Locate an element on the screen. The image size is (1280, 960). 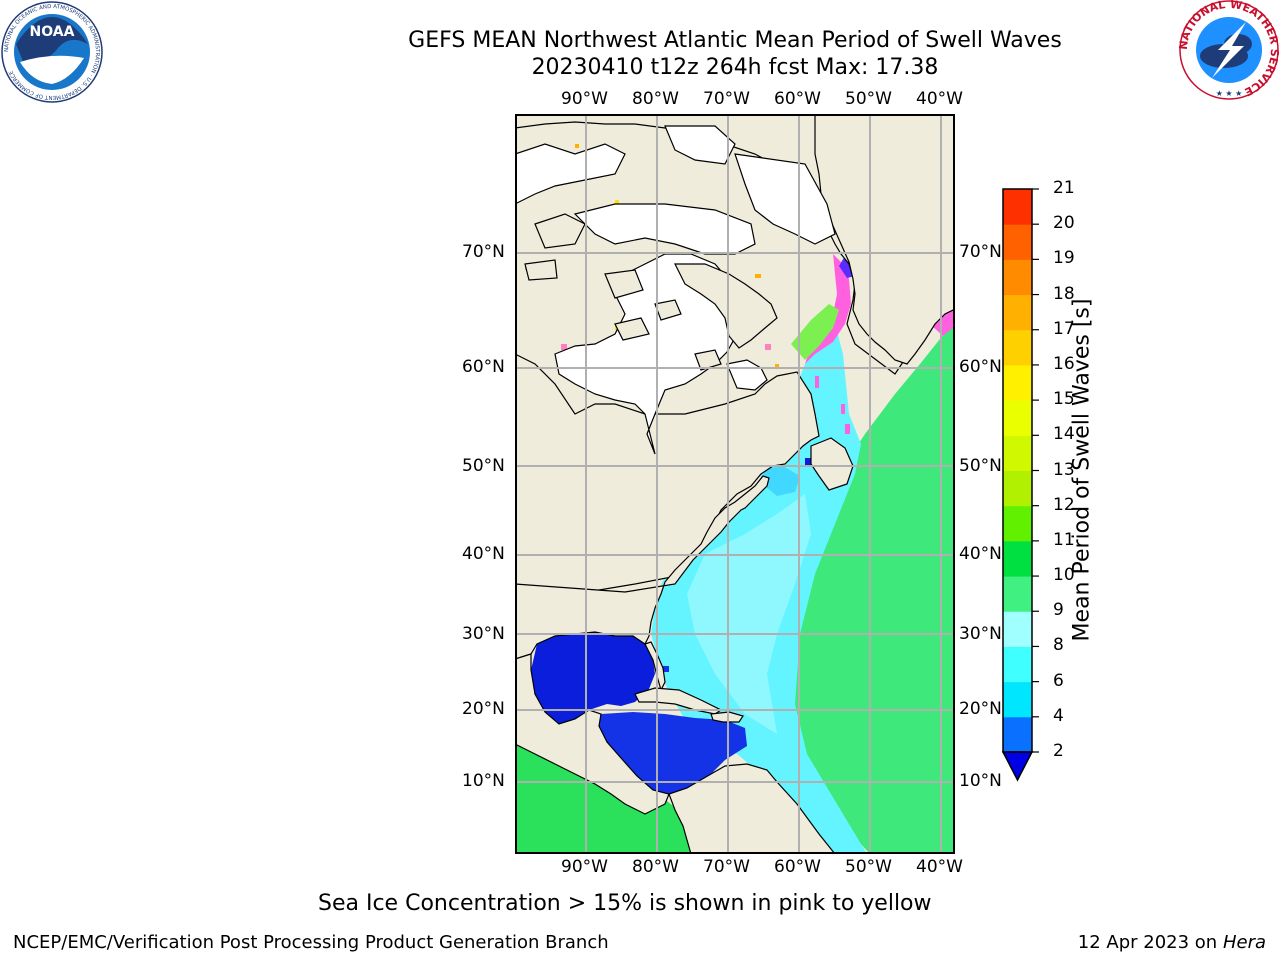
lon-label-bottom: 50°W is located at coordinates (868, 867).